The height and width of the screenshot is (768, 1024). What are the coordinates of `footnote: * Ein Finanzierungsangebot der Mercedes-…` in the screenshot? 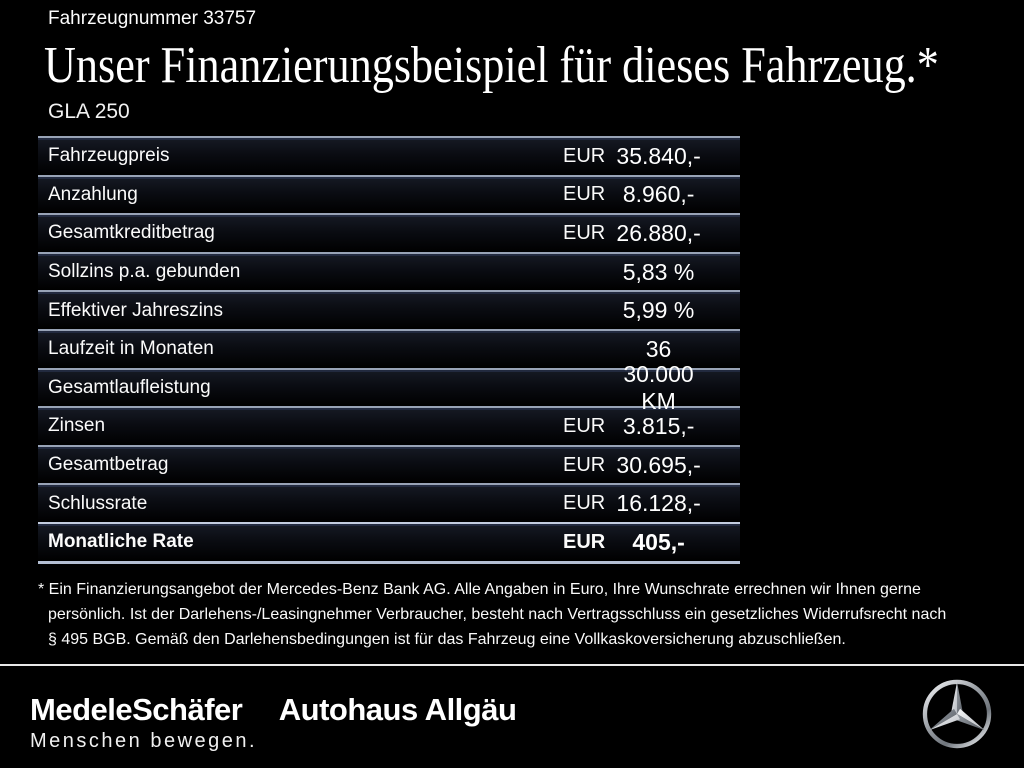 It's located at (492, 614).